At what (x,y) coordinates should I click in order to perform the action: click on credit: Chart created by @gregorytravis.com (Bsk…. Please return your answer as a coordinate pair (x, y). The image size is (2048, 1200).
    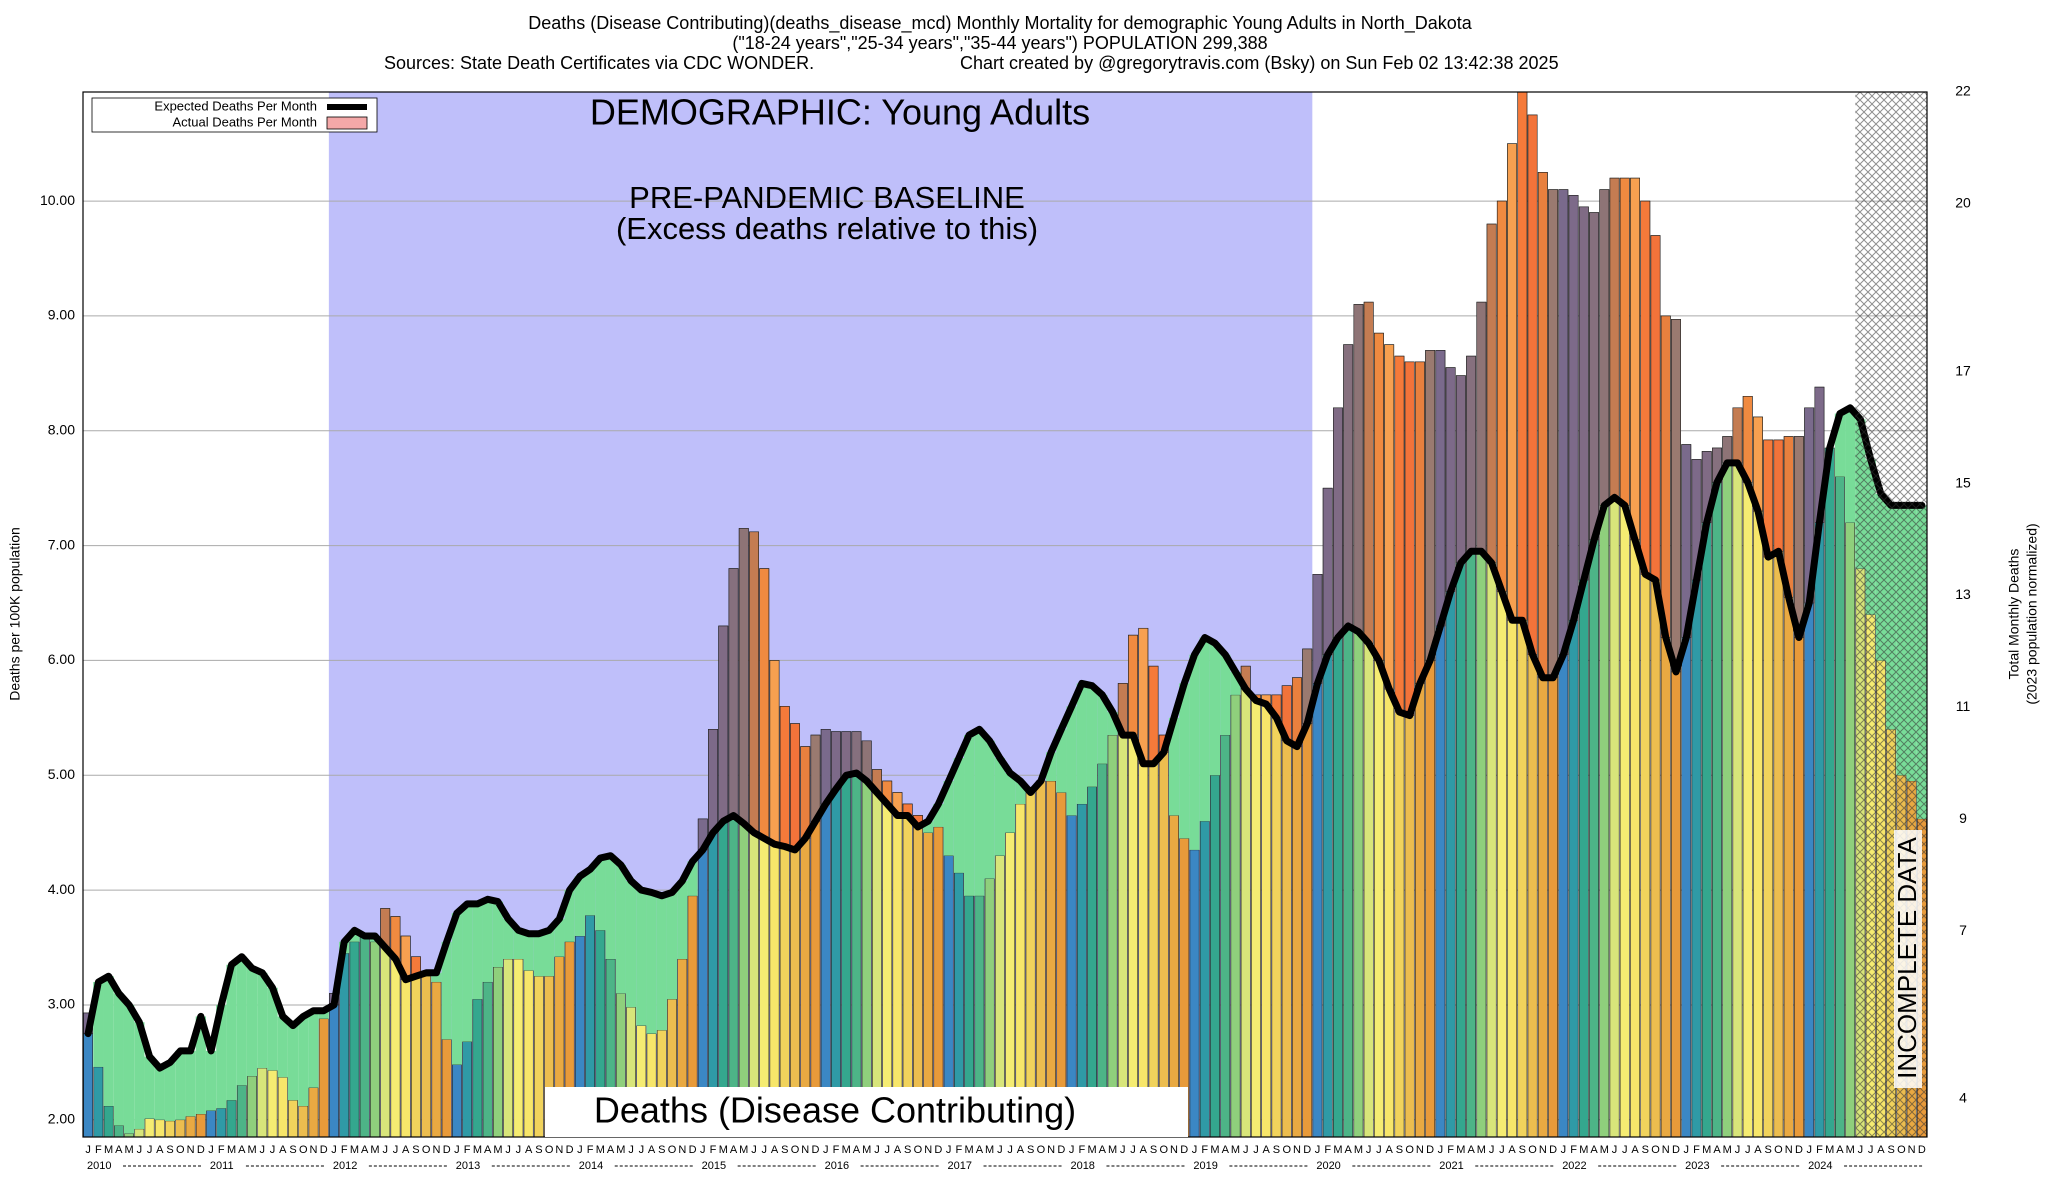
    Looking at the image, I should click on (1259, 63).